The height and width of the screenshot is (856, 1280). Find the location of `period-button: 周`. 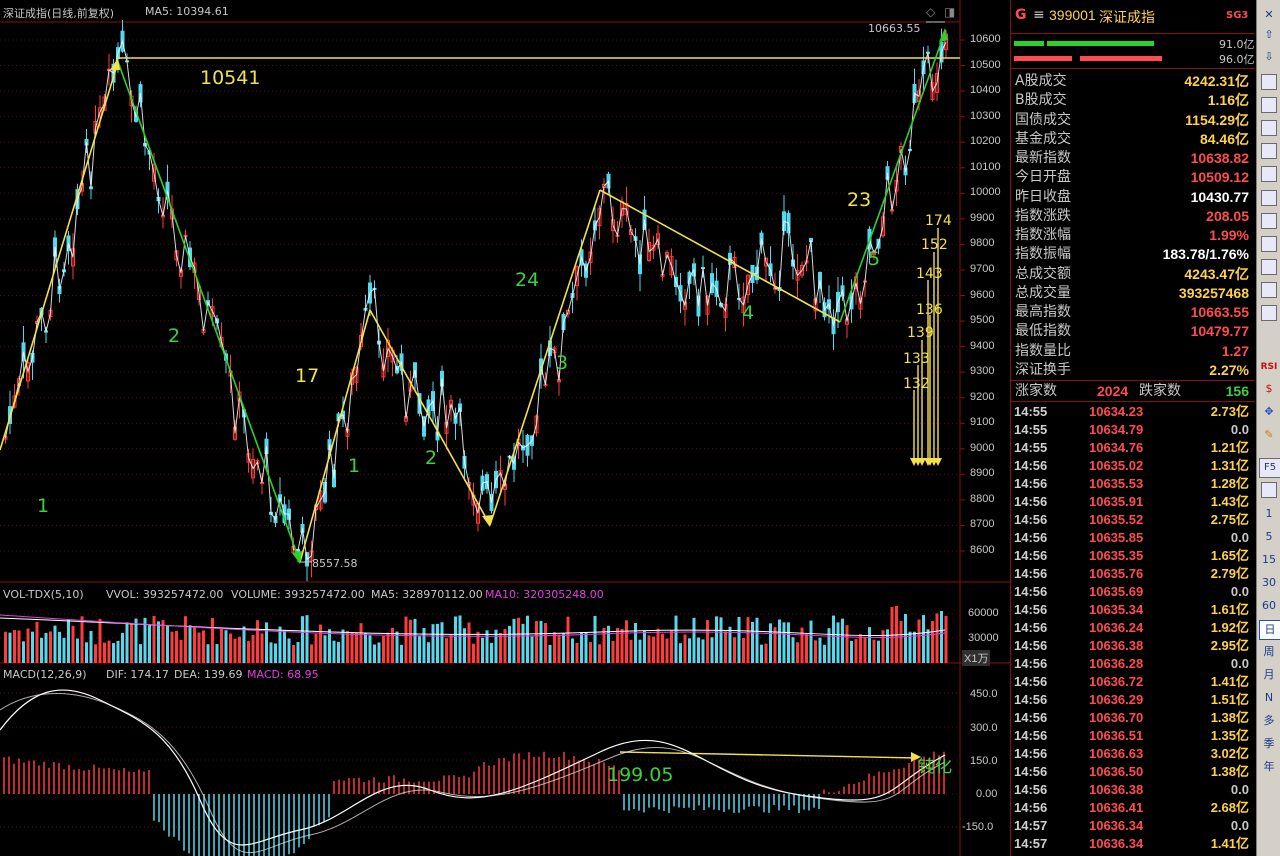

period-button: 周 is located at coordinates (1269, 651).